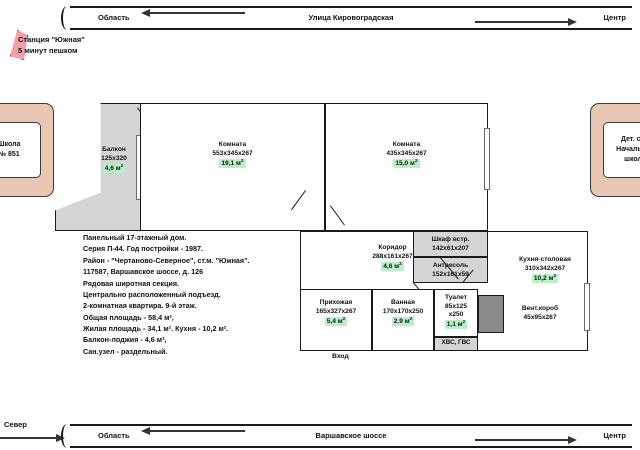 This screenshot has height=450, width=640. What do you see at coordinates (143, 249) in the screenshot?
I see `description-line-2: Серия П-44. Год постройки - 1987.` at bounding box center [143, 249].